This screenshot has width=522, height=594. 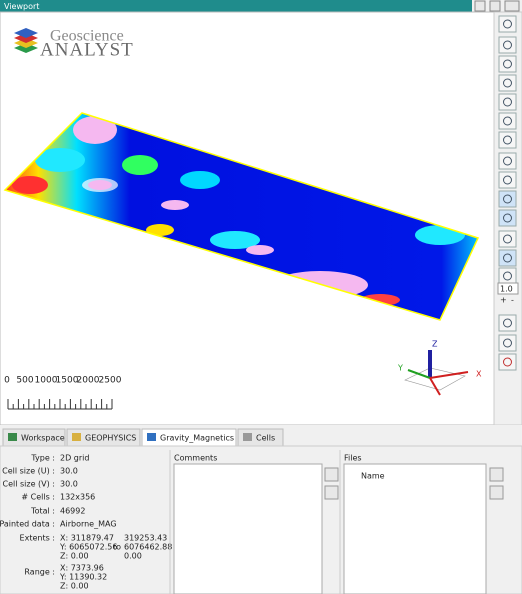 I want to click on extent-from: Z: 0.00, so click(x=74, y=556).